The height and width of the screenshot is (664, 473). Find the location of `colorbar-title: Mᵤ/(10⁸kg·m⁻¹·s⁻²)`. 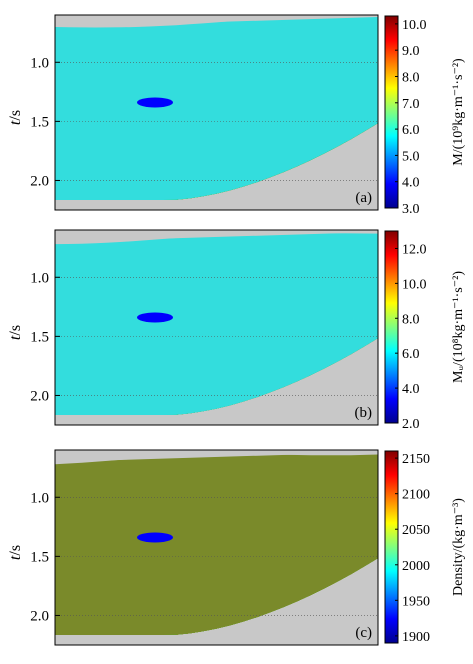

colorbar-title: Mᵤ/(10⁸kg·m⁻¹·s⁻²) is located at coordinates (458, 327).